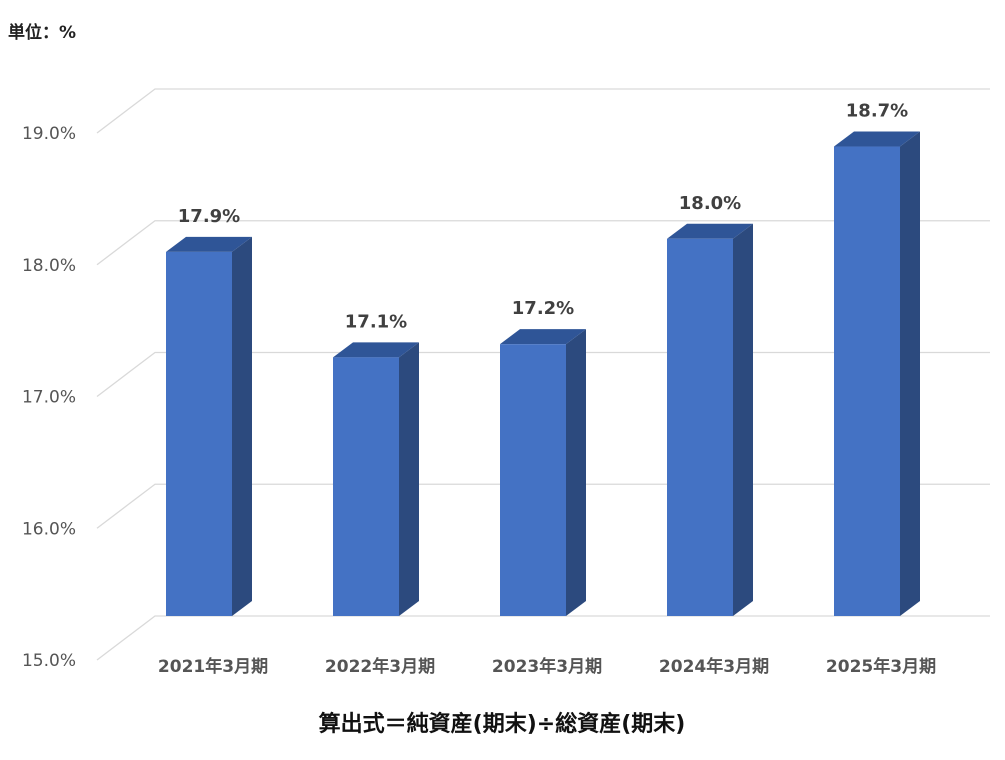 This screenshot has width=1005, height=760. Describe the element at coordinates (881, 666) in the screenshot. I see `x-tick-label: 2025年3月期` at that location.